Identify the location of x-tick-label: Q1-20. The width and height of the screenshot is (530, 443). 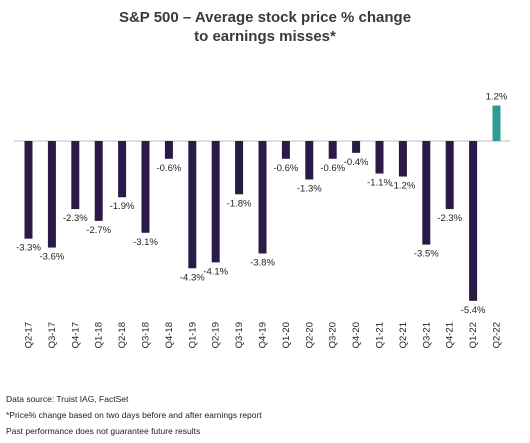
(286, 335).